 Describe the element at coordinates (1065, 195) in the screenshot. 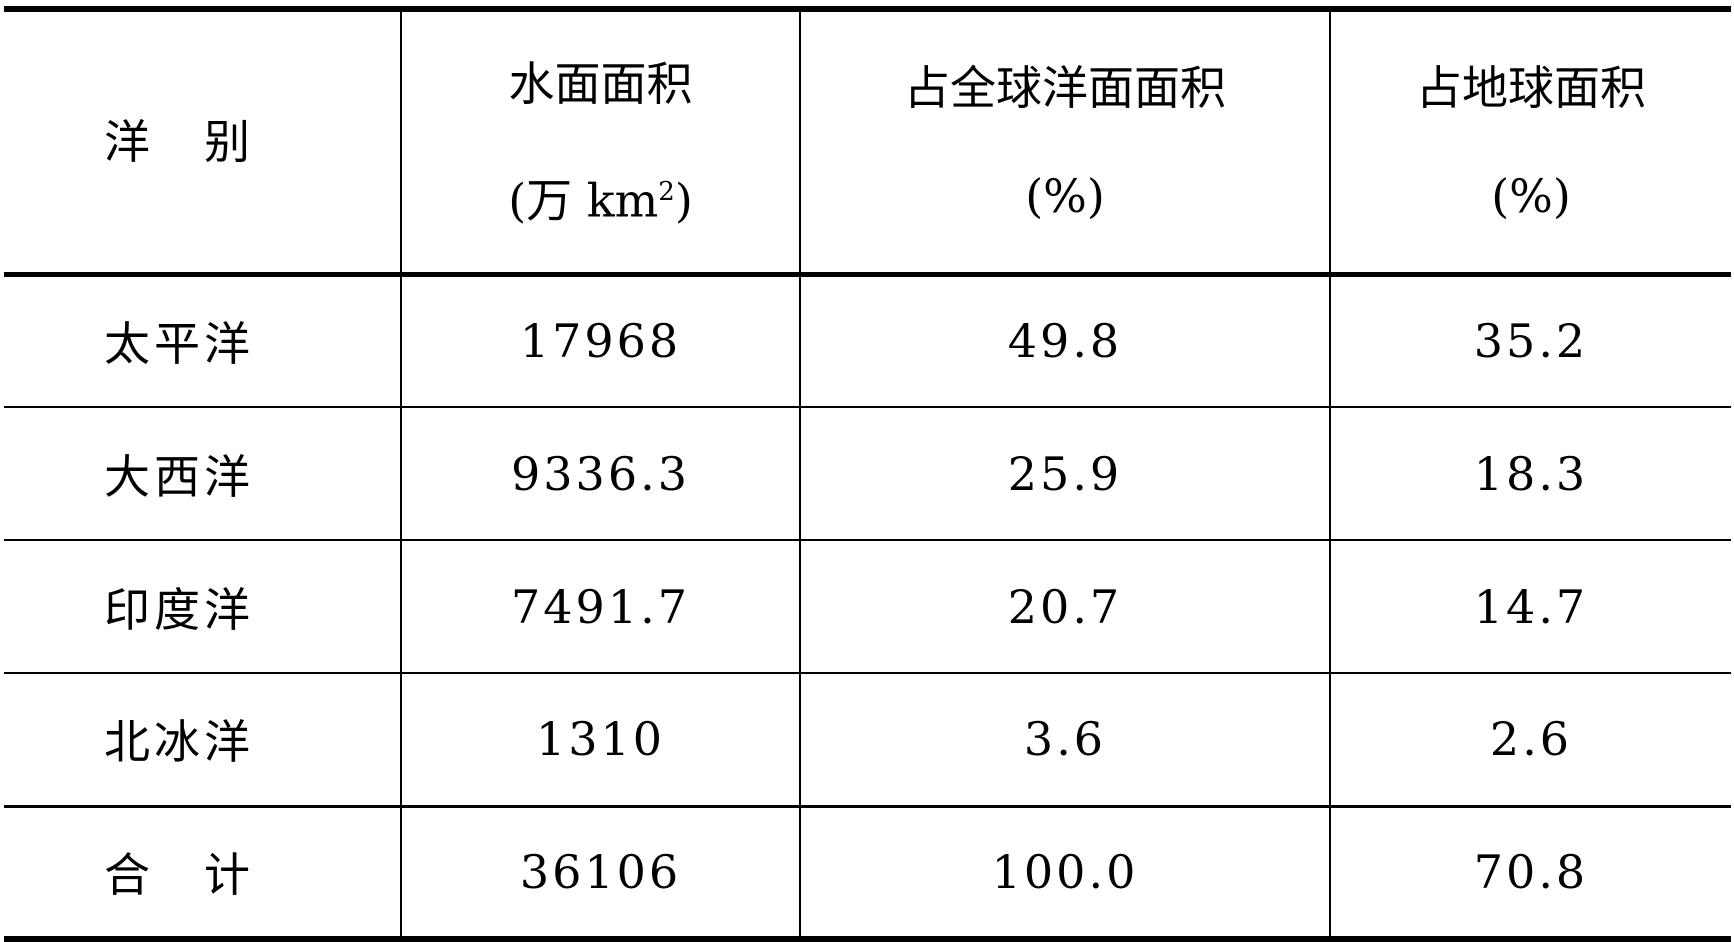

I see `header-share-ocean-unit: (%)` at that location.